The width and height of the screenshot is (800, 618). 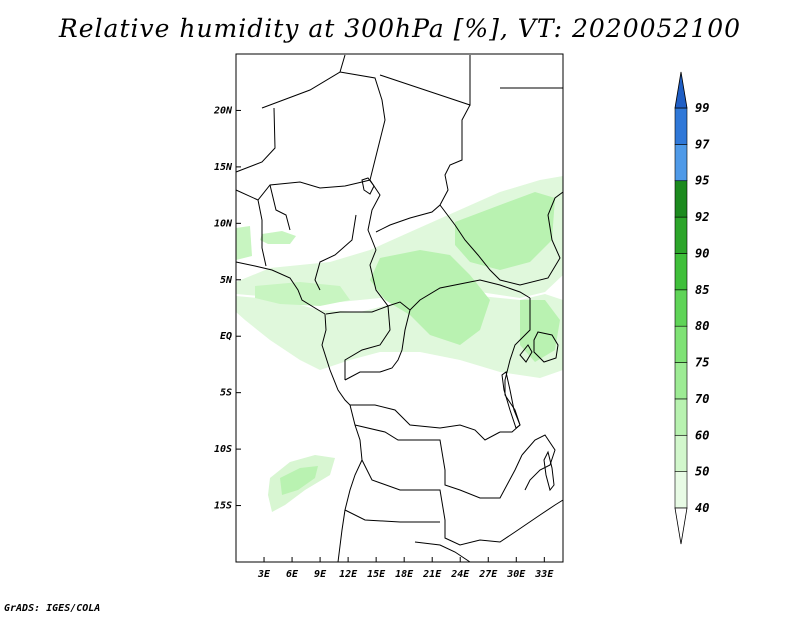 I want to click on lake-victoria, so click(x=546, y=347).